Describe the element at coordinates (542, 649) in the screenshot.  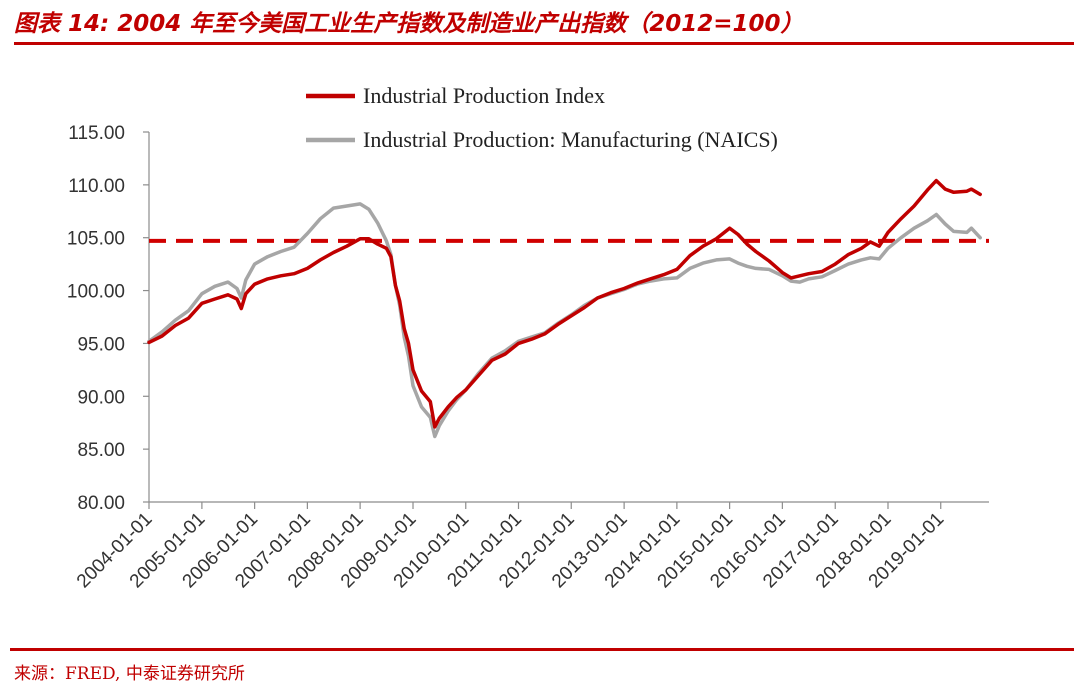
I see `bottom-rule` at that location.